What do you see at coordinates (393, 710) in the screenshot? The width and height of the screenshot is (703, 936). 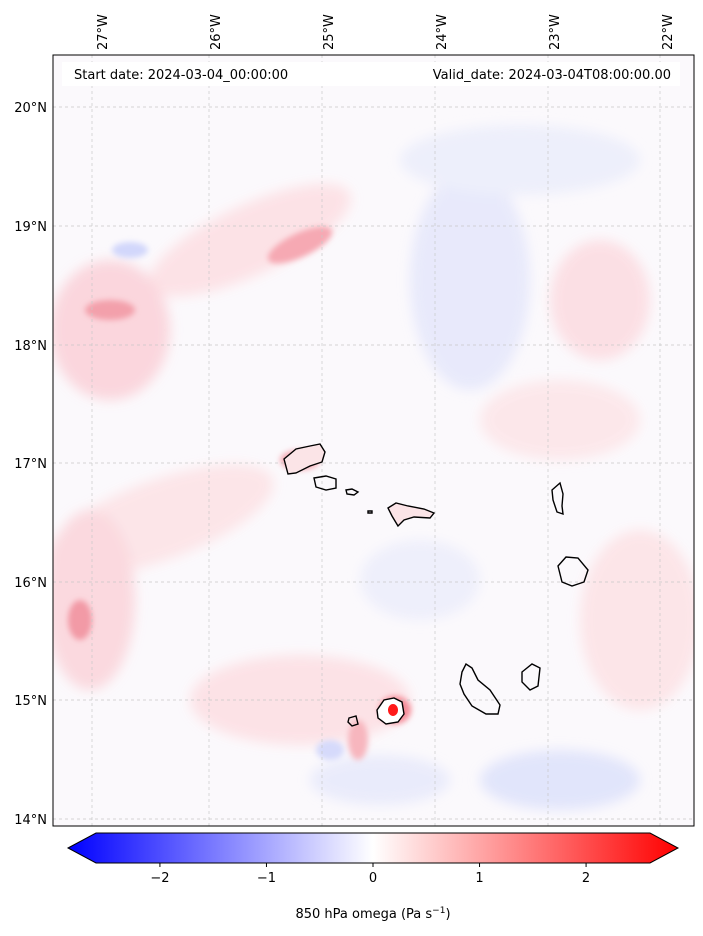 I see `fogo-summit-highlight` at bounding box center [393, 710].